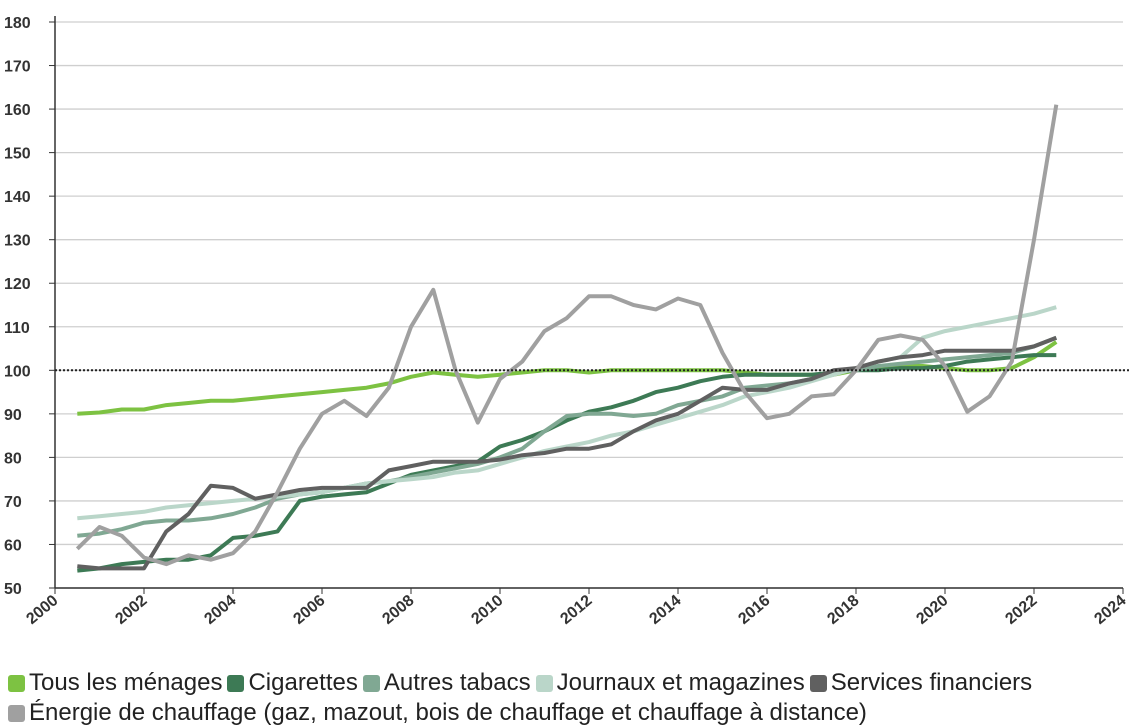  What do you see at coordinates (843, 610) in the screenshot?
I see `x-tick-label: 2018` at bounding box center [843, 610].